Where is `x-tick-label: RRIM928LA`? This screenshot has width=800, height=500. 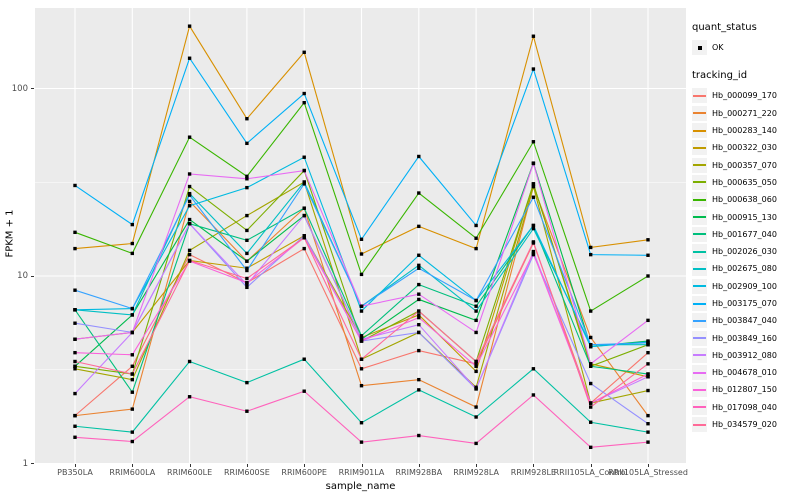 x-tick-label: RRIM928LA is located at coordinates (476, 472).